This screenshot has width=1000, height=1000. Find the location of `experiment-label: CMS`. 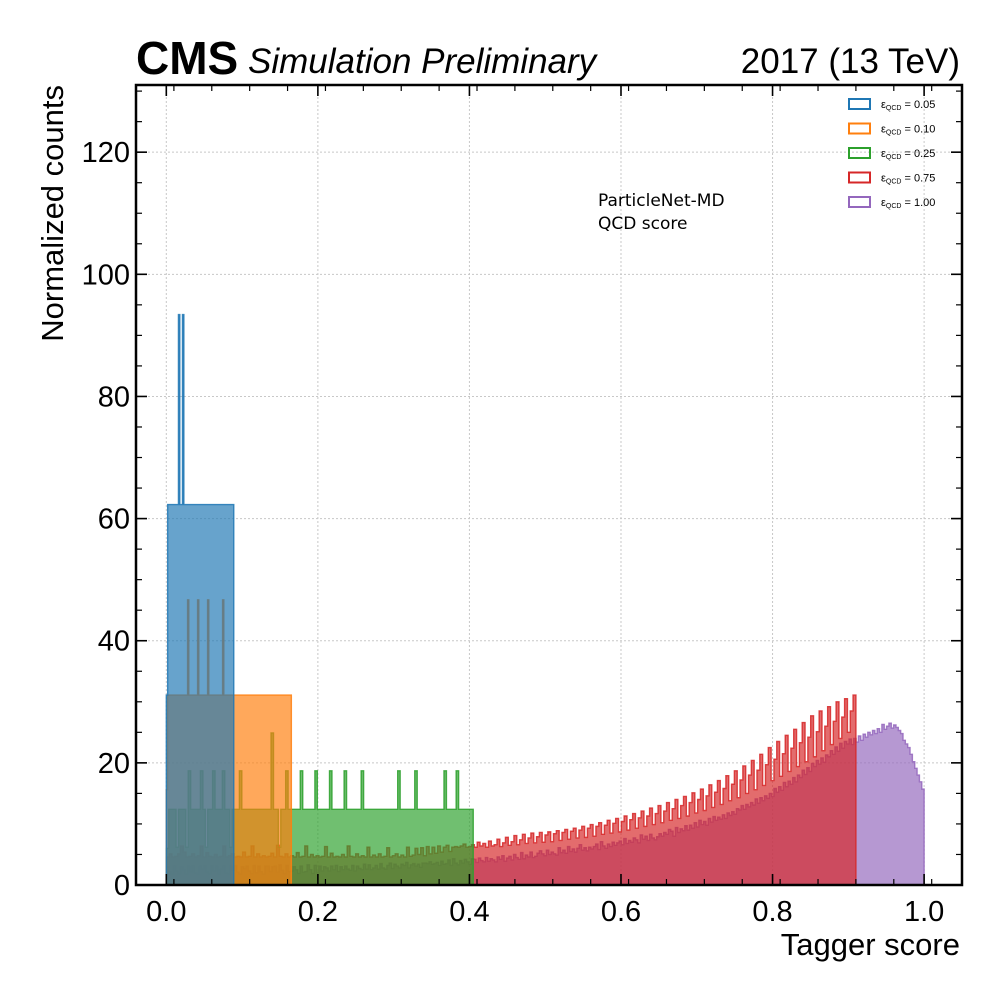

experiment-label: CMS is located at coordinates (187, 58).